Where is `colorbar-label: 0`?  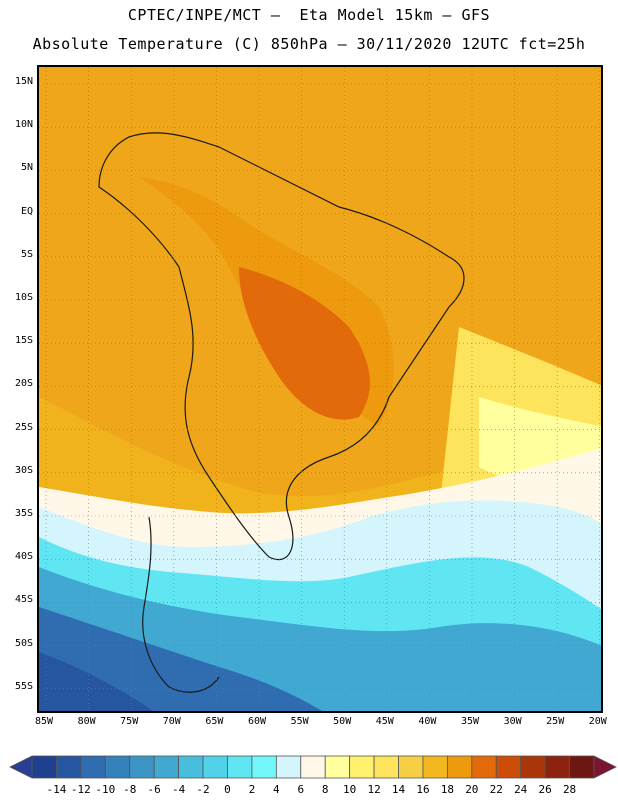 colorbar-label: 0 is located at coordinates (227, 789).